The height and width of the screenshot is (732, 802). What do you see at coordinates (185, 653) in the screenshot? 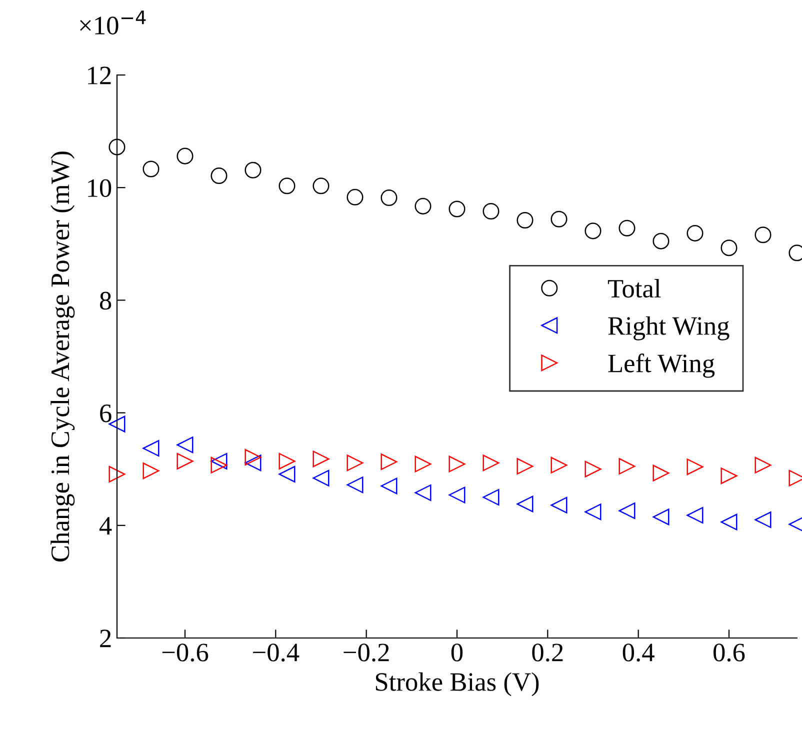
I see `x-tick-label: −0.6` at bounding box center [185, 653].